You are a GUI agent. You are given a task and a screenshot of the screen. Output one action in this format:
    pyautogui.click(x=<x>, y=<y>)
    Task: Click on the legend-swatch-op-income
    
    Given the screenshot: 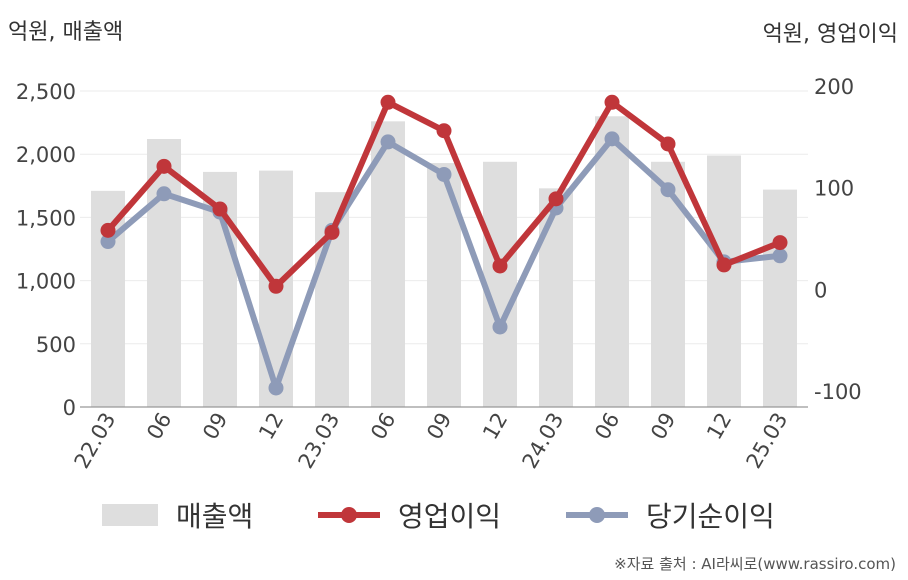 What is the action you would take?
    pyautogui.click(x=349, y=515)
    